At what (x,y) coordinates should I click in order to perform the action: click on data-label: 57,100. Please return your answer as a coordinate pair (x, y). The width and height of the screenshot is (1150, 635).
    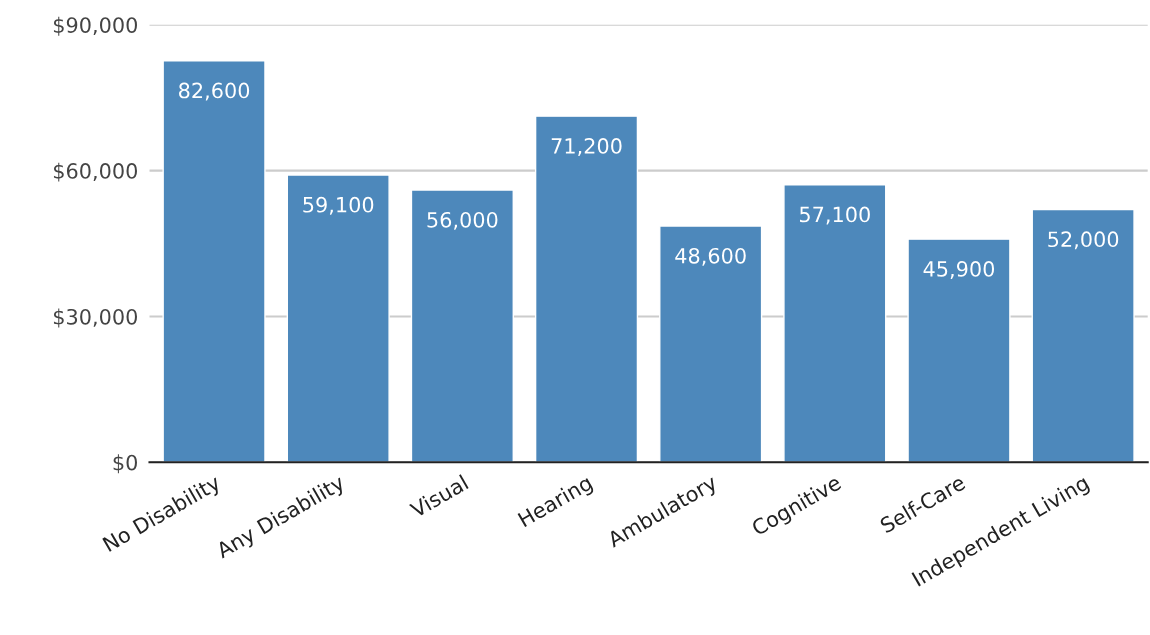
    Looking at the image, I should click on (834, 215).